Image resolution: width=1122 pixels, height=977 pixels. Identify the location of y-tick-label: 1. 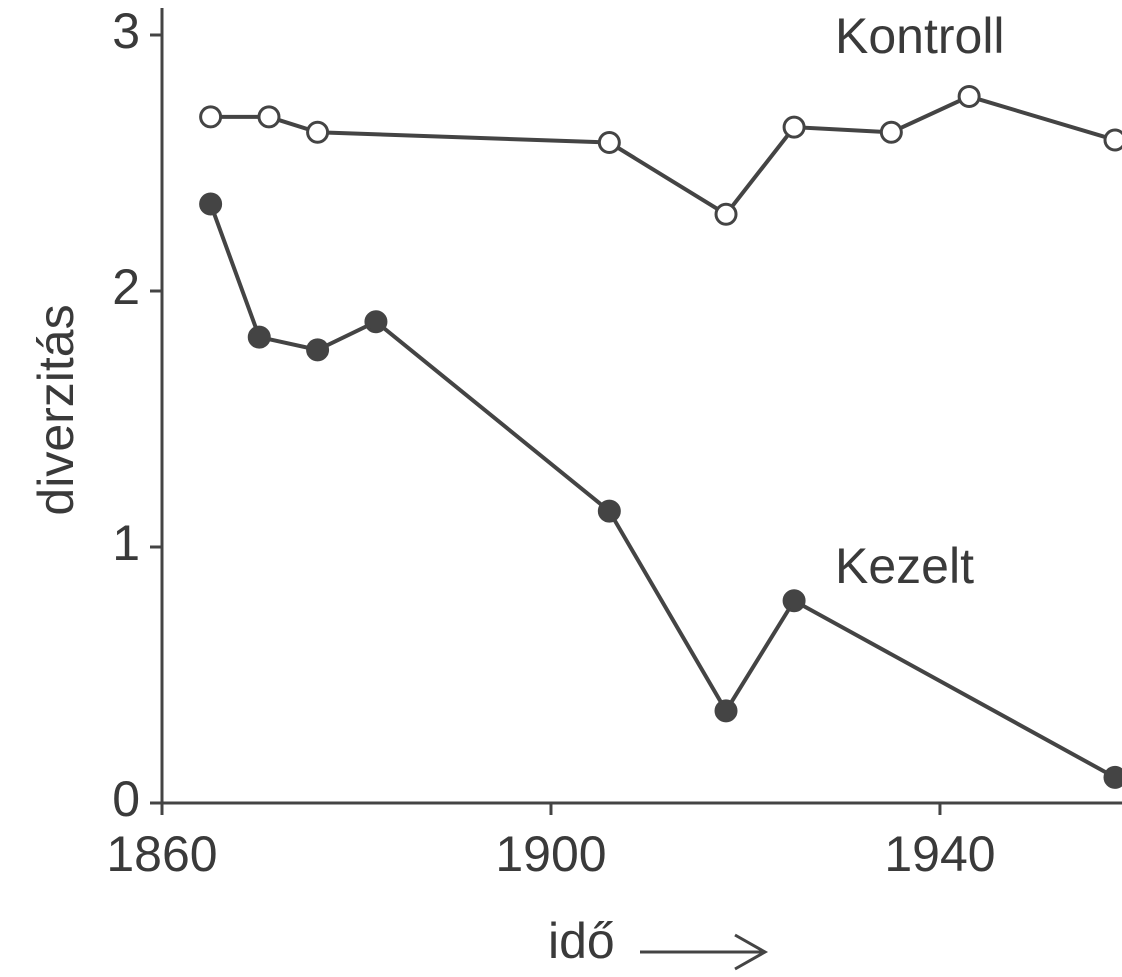
(126, 543).